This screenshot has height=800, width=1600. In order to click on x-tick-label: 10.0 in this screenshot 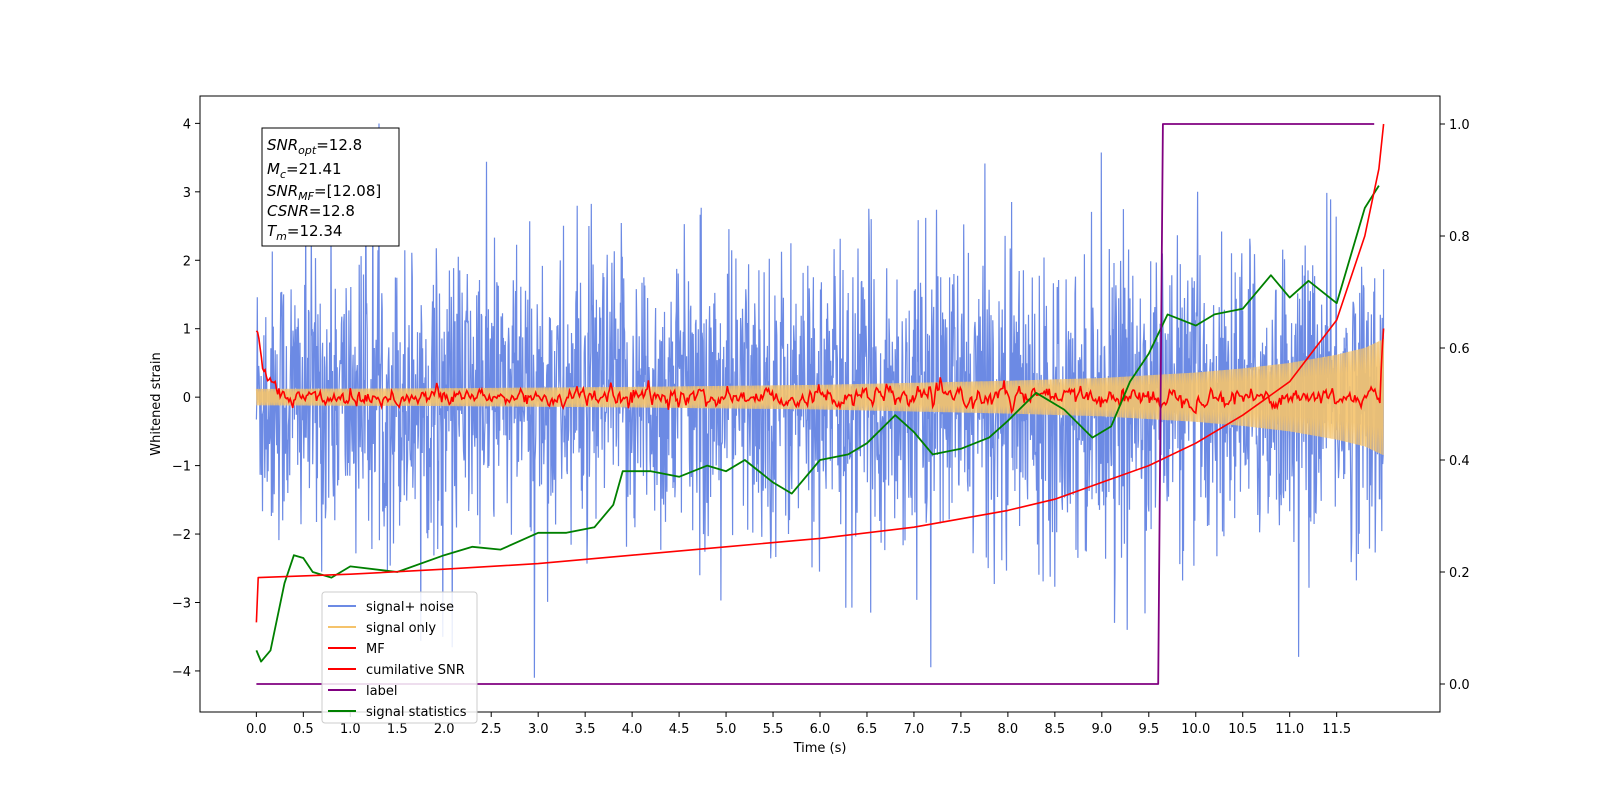, I will do `click(1195, 729)`.